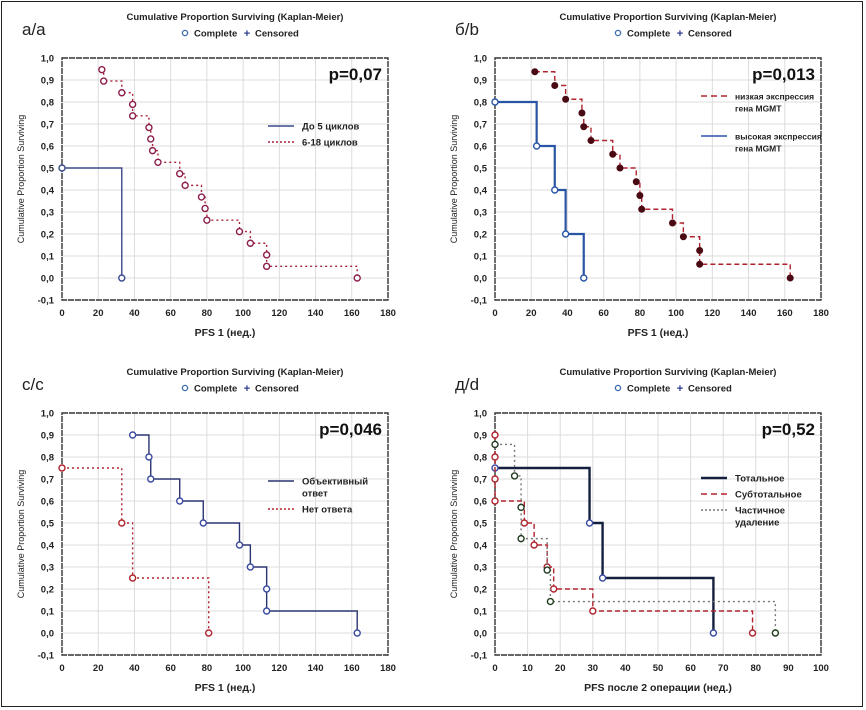 The height and width of the screenshot is (710, 866). I want to click on y-tick-label: -0,1, so click(46, 656).